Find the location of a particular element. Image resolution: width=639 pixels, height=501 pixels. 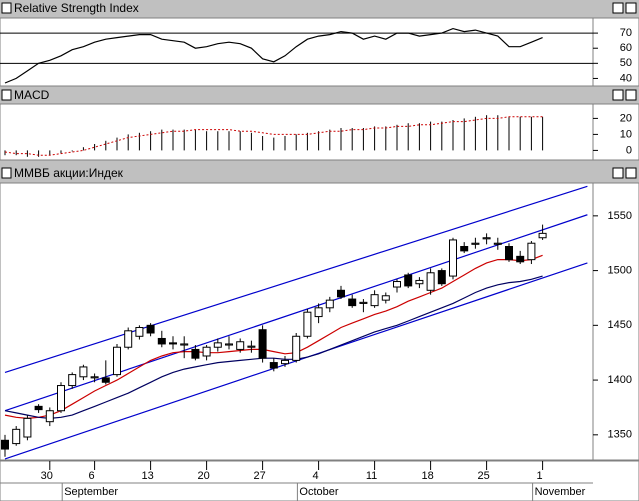

y-tick-label: 0 is located at coordinates (629, 150).